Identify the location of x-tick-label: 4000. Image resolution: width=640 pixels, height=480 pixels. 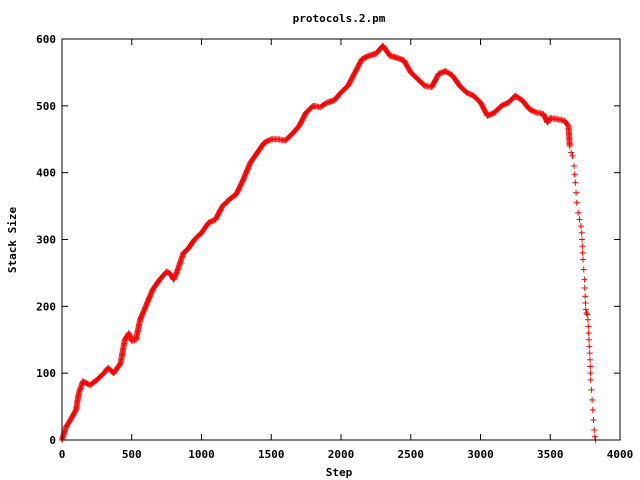
(620, 454).